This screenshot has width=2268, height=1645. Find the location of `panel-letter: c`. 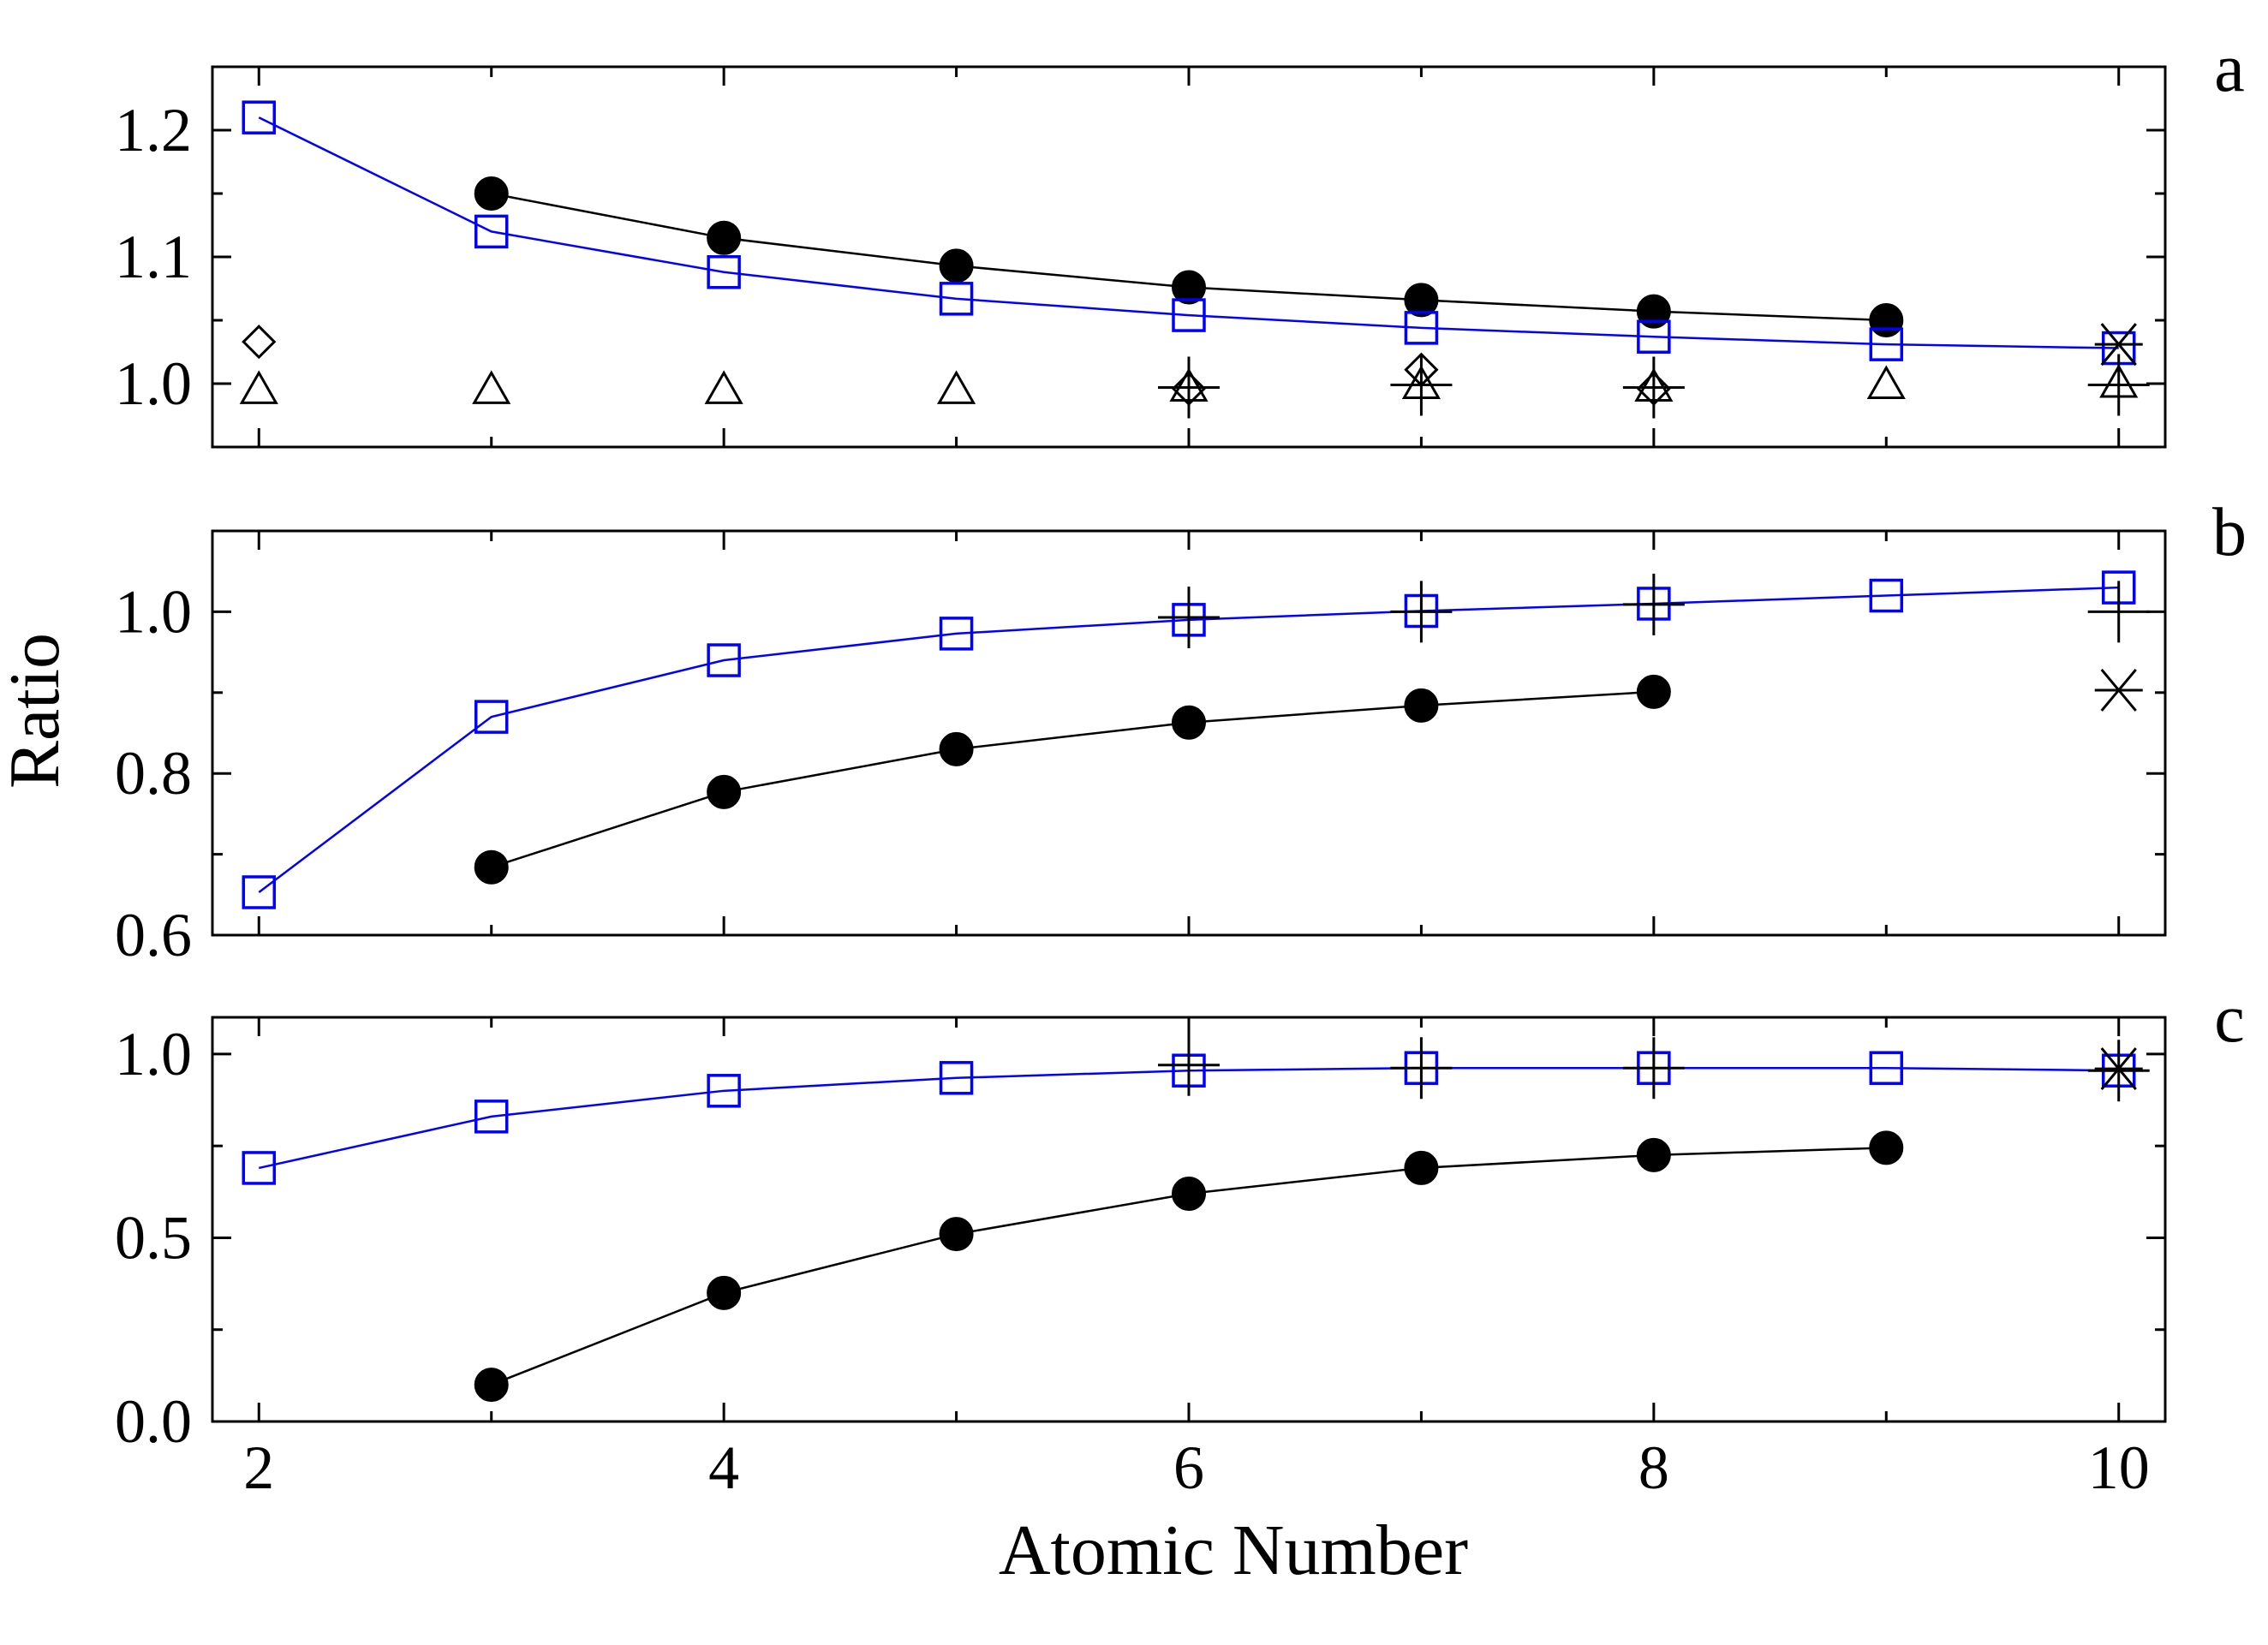

panel-letter: c is located at coordinates (2229, 1019).